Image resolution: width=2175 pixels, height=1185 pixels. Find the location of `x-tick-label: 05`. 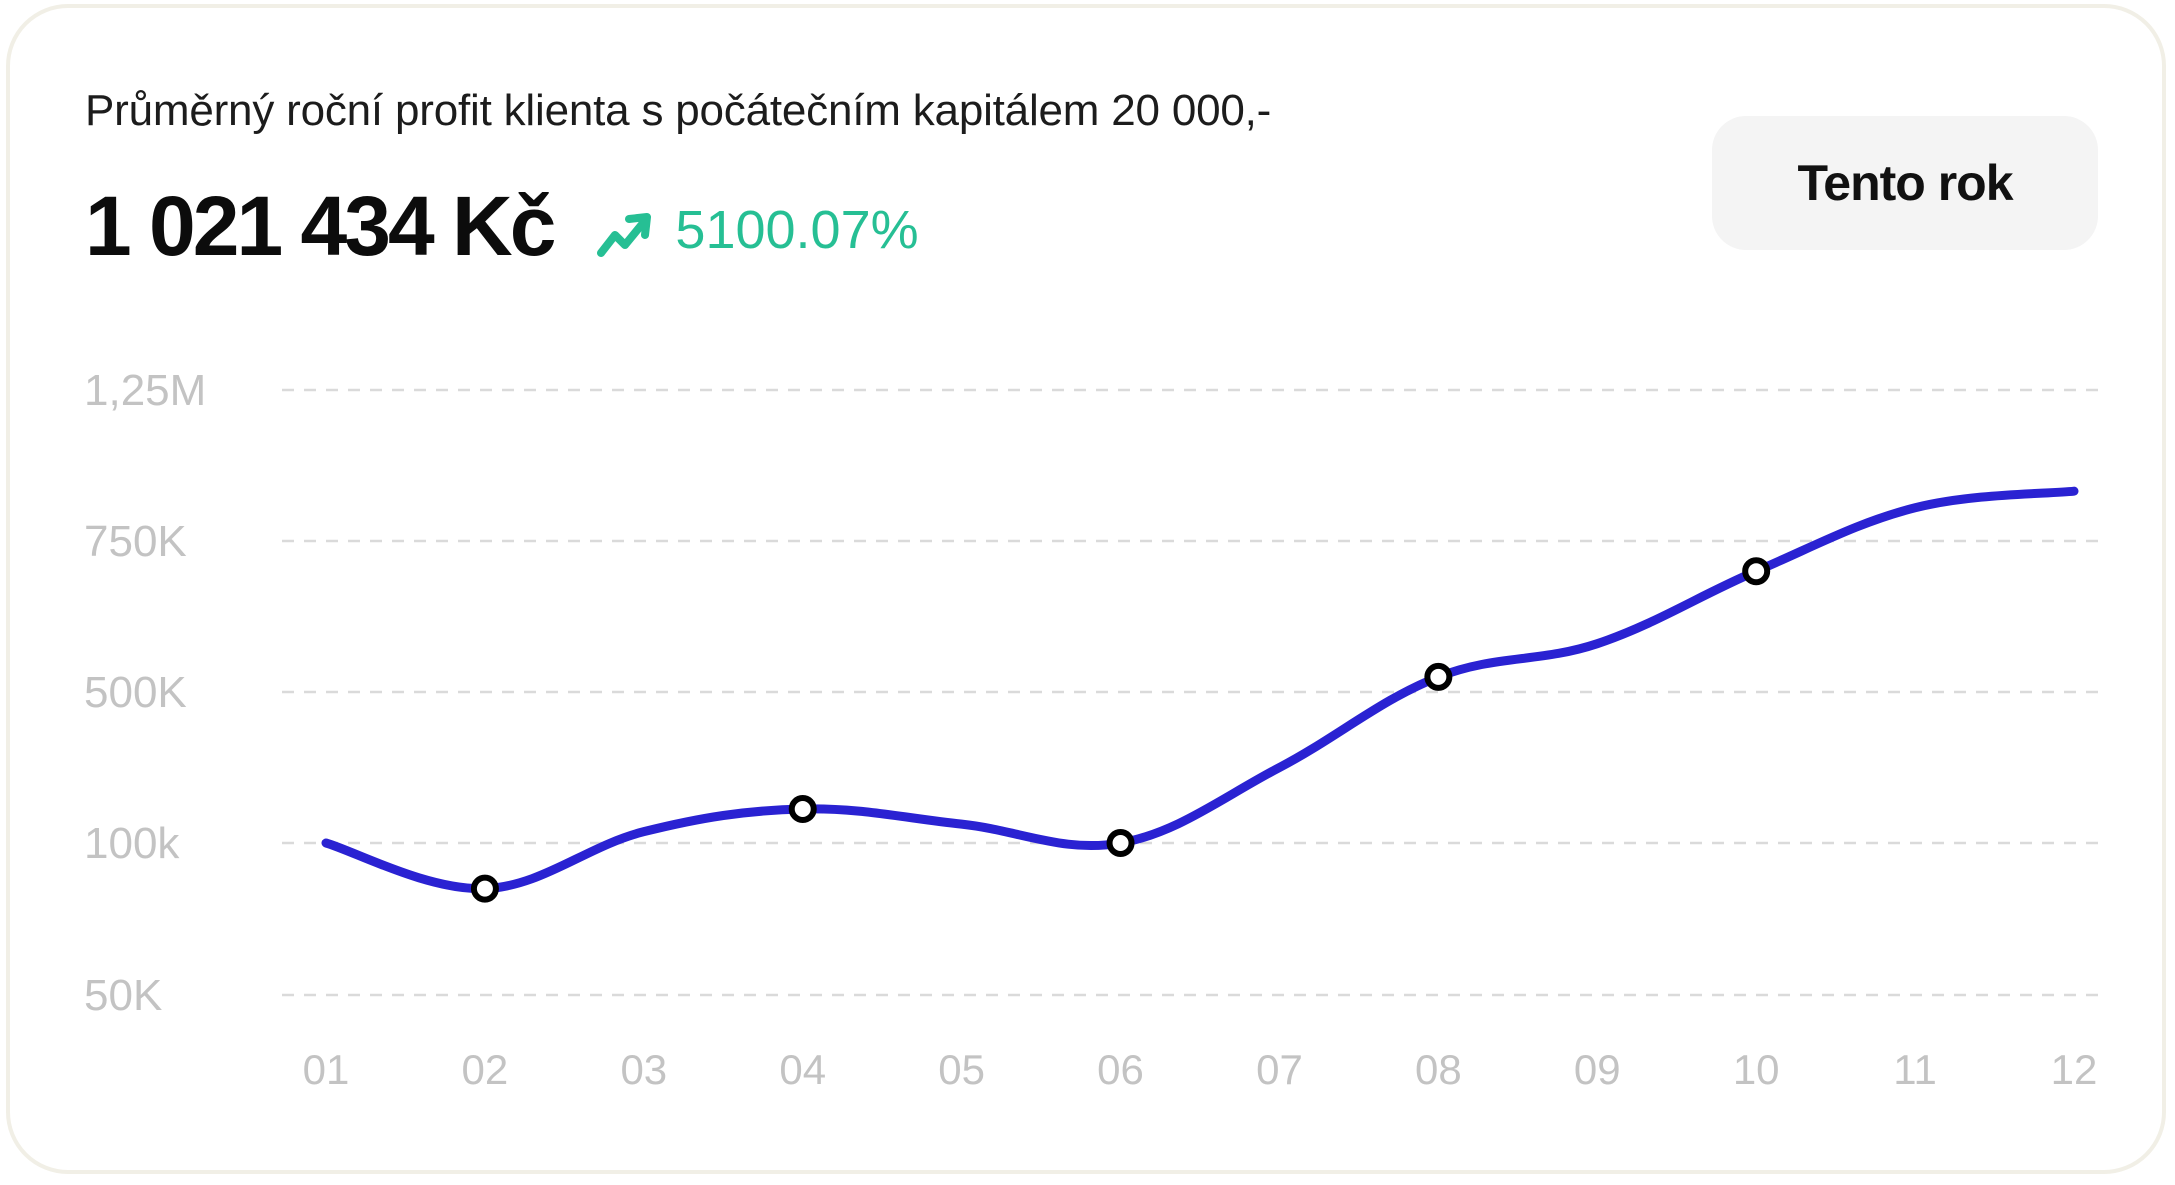

x-tick-label: 05 is located at coordinates (961, 1069).